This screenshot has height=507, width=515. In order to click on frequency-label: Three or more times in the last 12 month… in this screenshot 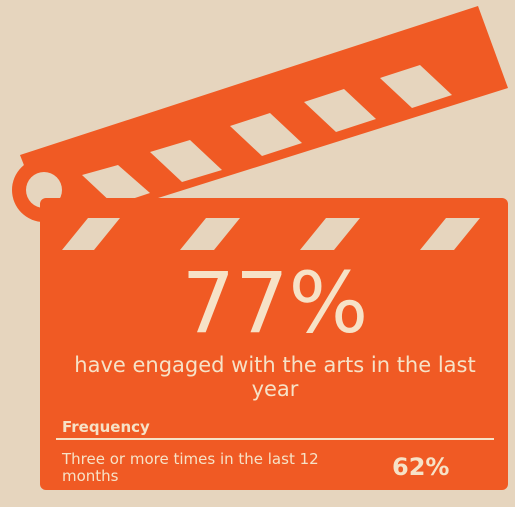, I will do `click(190, 467)`.